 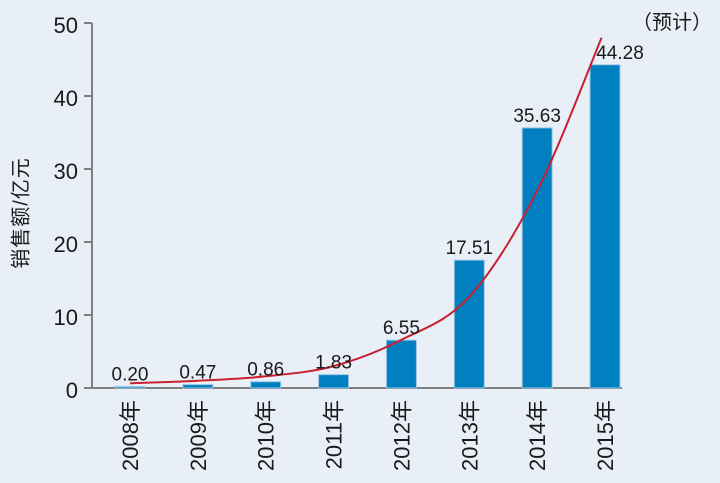 What do you see at coordinates (401, 435) in the screenshot?
I see `x-tick-label: 2012年` at bounding box center [401, 435].